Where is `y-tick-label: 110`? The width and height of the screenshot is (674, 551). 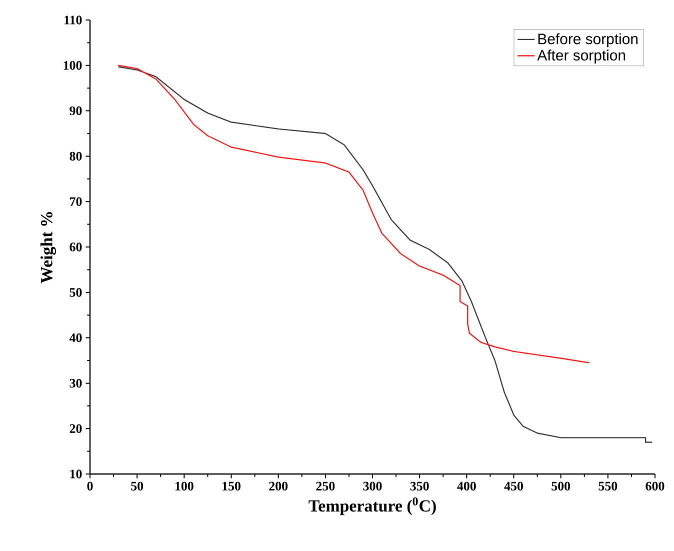
y-tick-label: 110 is located at coordinates (73, 20).